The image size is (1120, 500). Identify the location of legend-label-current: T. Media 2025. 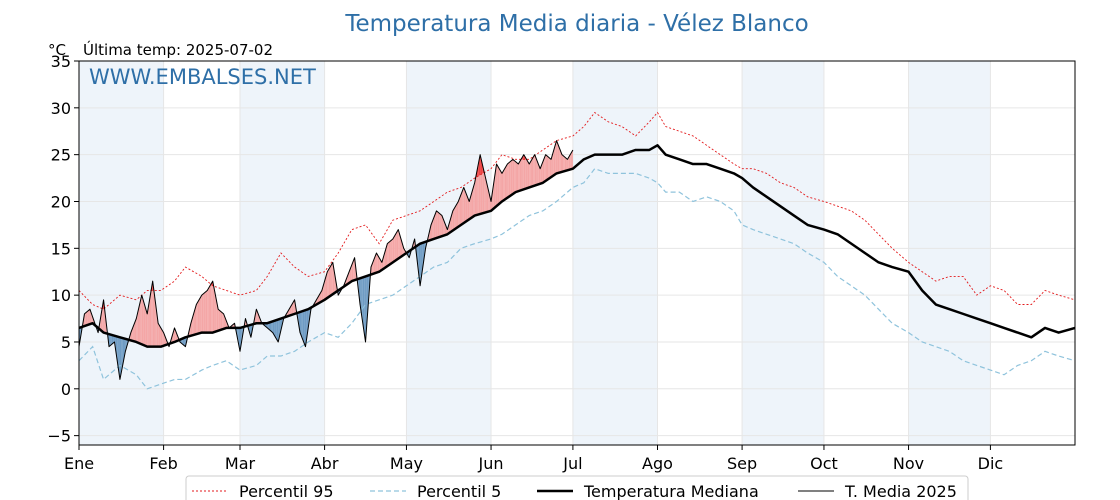
(900, 491).